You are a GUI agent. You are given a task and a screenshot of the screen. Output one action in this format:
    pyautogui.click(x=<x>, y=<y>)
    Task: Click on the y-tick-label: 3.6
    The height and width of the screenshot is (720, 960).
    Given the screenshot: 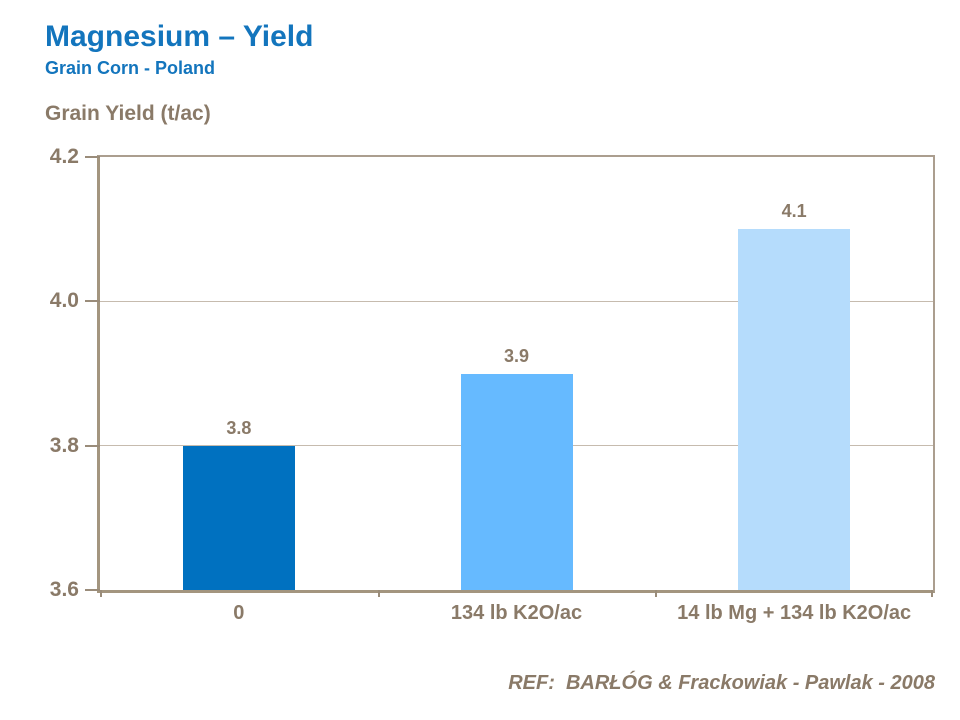 What is the action you would take?
    pyautogui.click(x=64, y=589)
    